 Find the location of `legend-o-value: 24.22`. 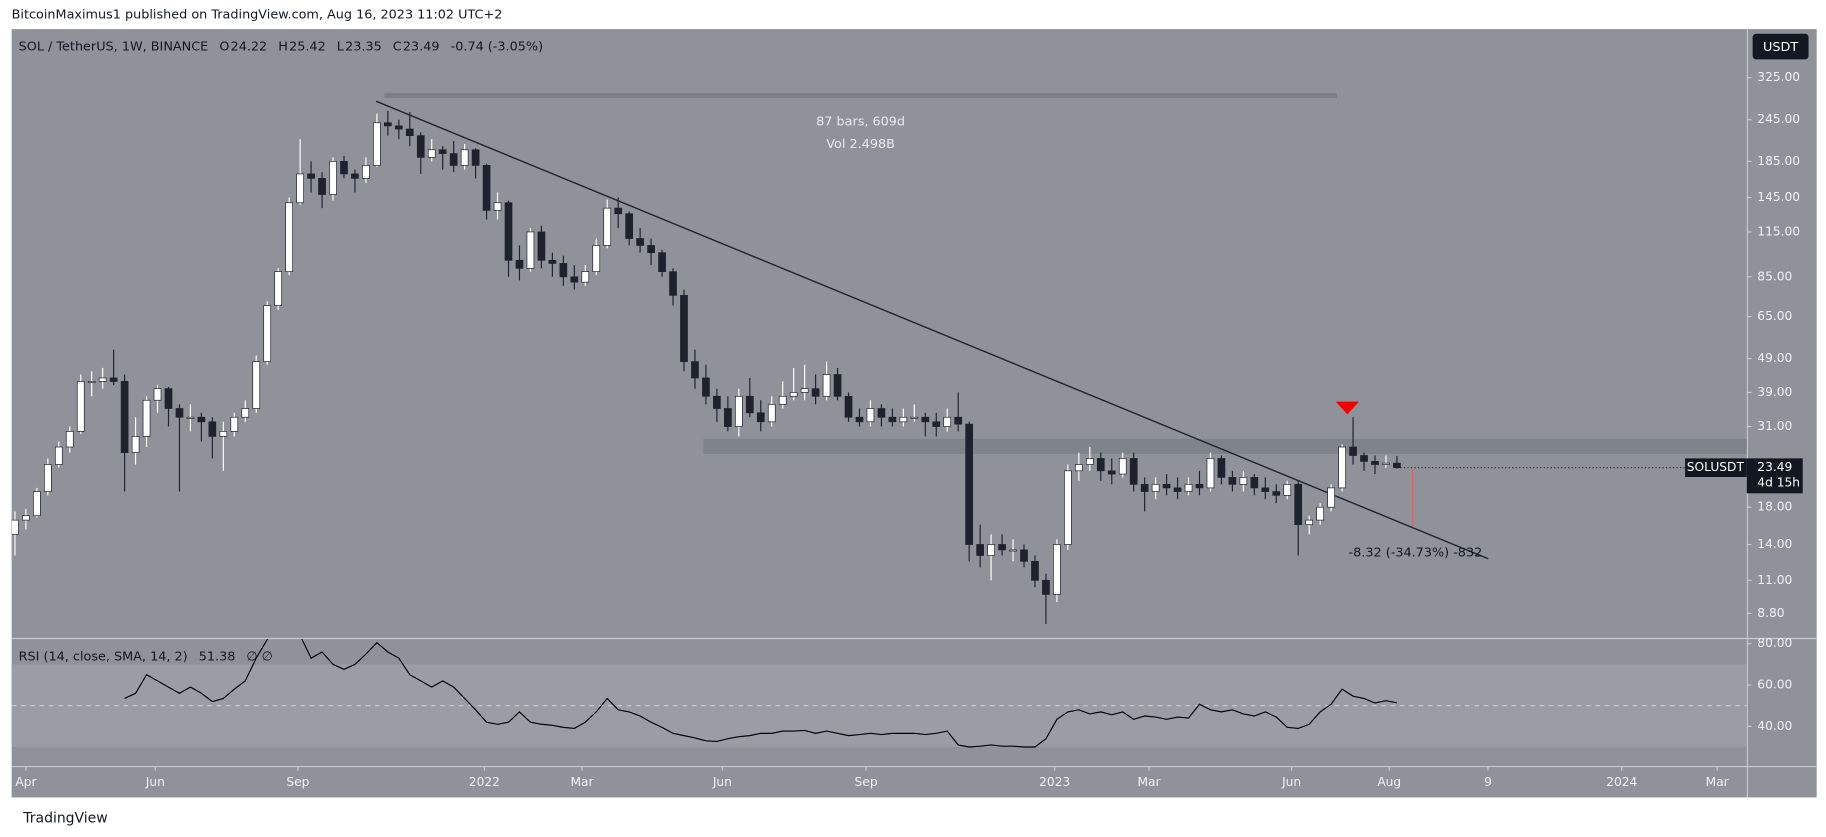

legend-o-value: 24.22 is located at coordinates (249, 46).